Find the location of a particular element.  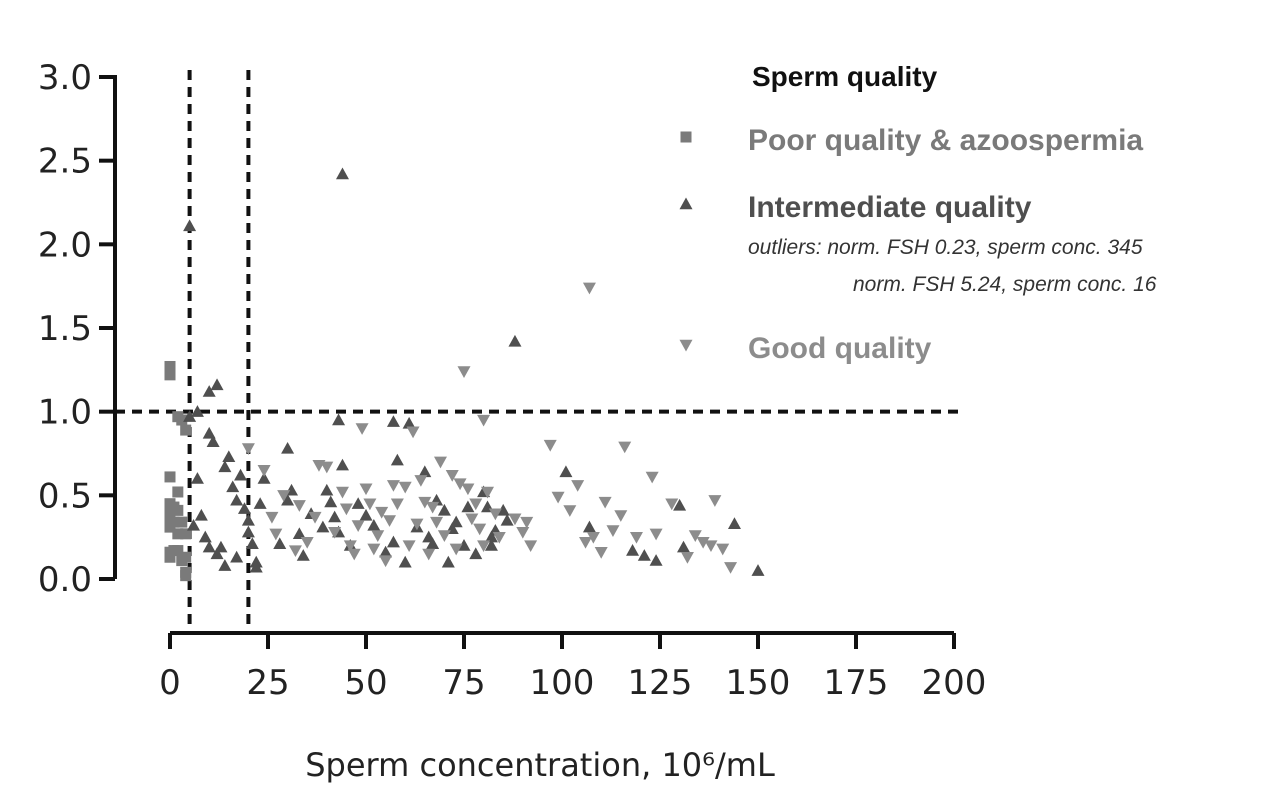

x-tick-label: 50 is located at coordinates (365, 683).